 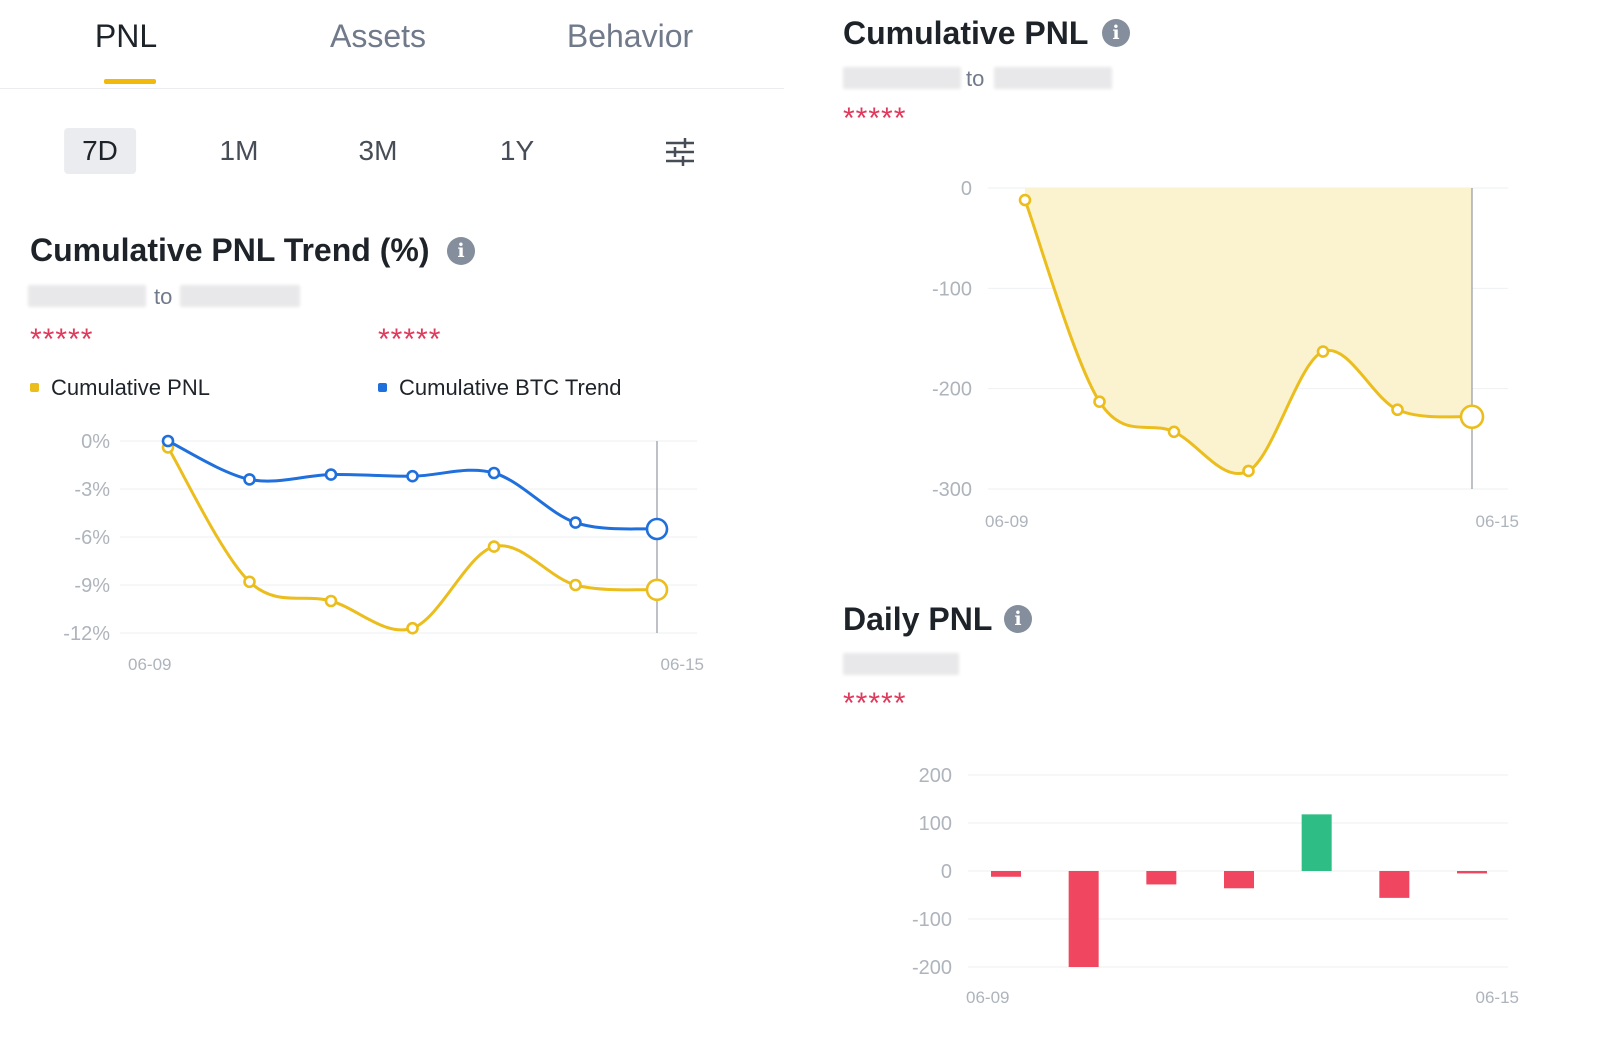 I want to click on legend-btc-label: Cumulative BTC Trend, so click(x=510, y=387).